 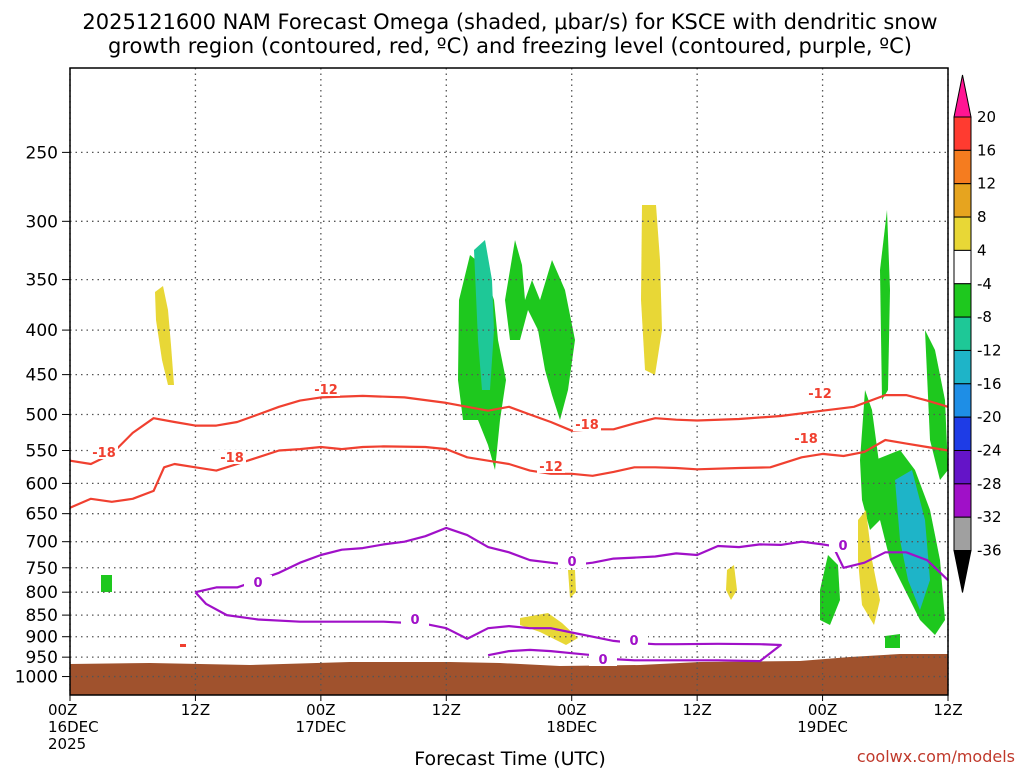 I want to click on y-tick-label-750: 750, so click(x=42, y=569).